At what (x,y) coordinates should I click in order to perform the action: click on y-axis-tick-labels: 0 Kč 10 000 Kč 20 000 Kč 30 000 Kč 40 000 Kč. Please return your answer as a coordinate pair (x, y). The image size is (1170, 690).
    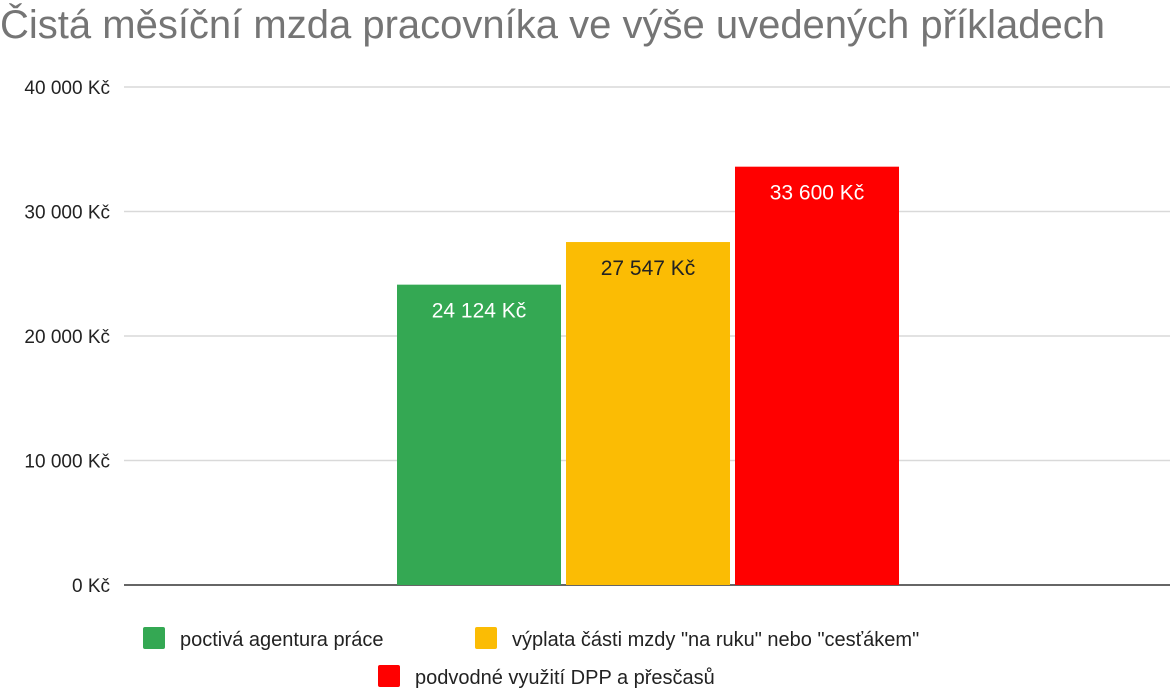
    Looking at the image, I should click on (67, 337).